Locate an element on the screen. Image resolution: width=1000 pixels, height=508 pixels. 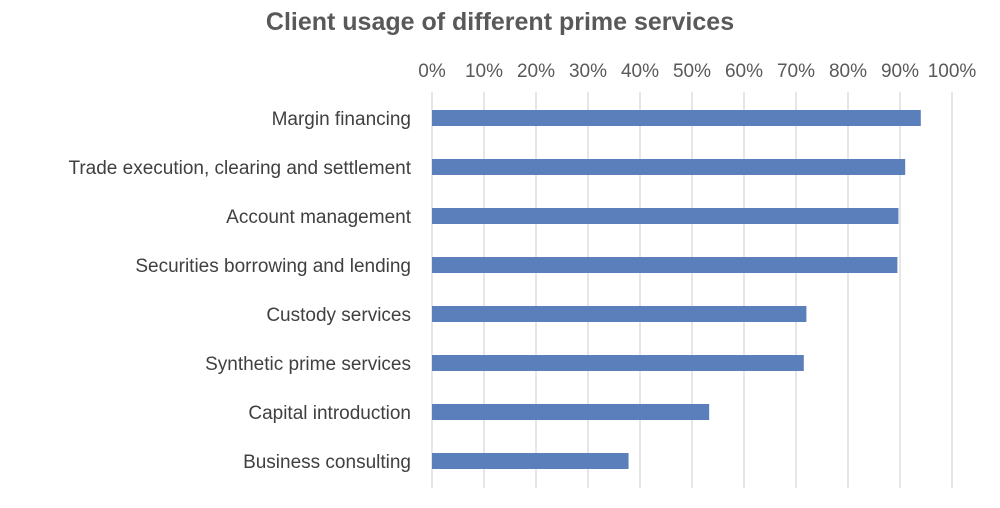
category-label: Synthetic prime services is located at coordinates (308, 364).